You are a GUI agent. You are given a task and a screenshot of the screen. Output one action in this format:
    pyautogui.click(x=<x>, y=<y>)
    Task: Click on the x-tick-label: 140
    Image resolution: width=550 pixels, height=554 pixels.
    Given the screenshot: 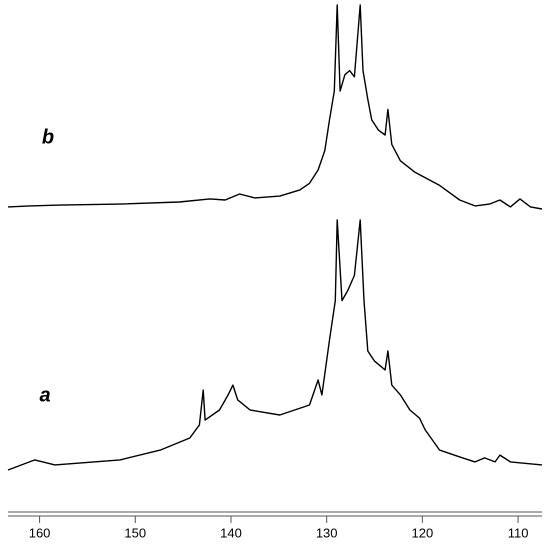 What is the action you would take?
    pyautogui.click(x=231, y=532)
    